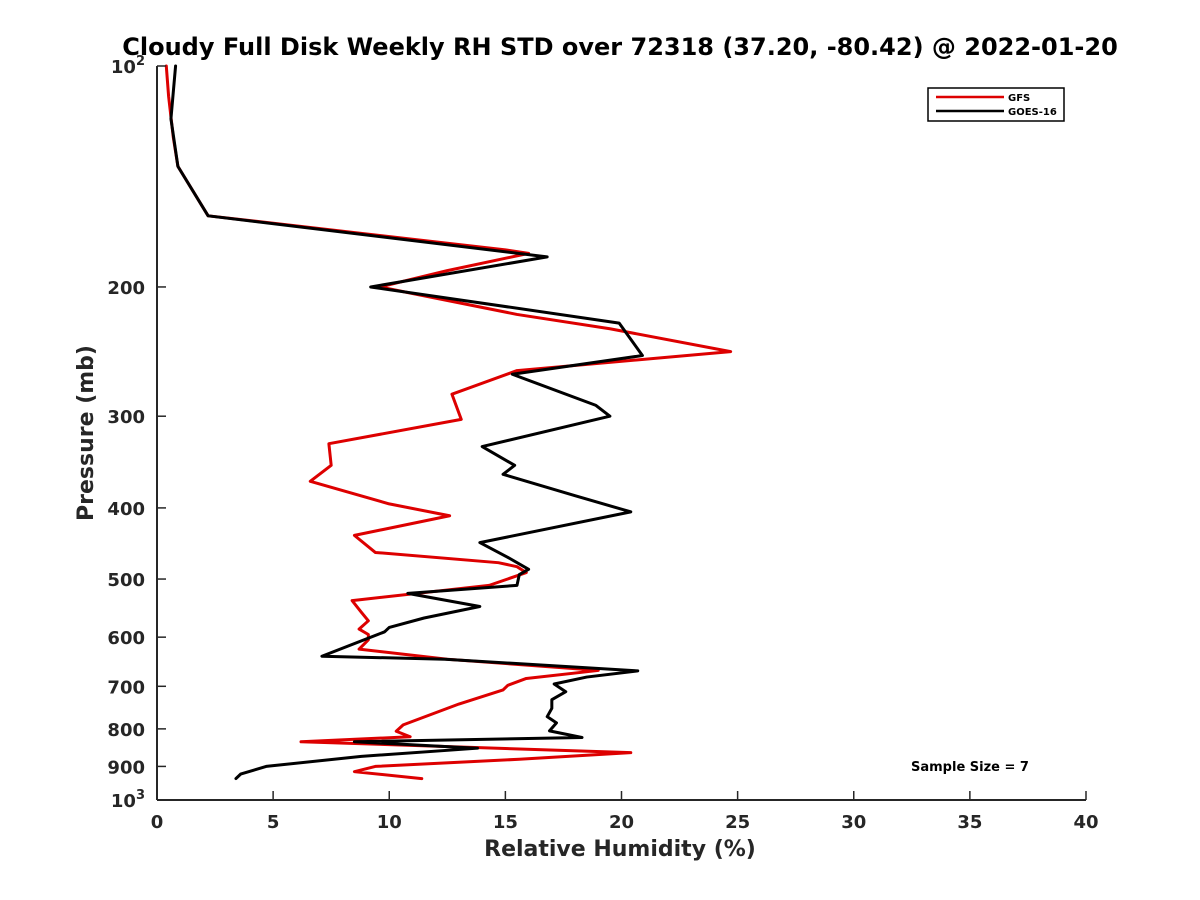 The height and width of the screenshot is (900, 1200). What do you see at coordinates (126, 767) in the screenshot?
I see `y-tick-label-900: 900` at bounding box center [126, 767].